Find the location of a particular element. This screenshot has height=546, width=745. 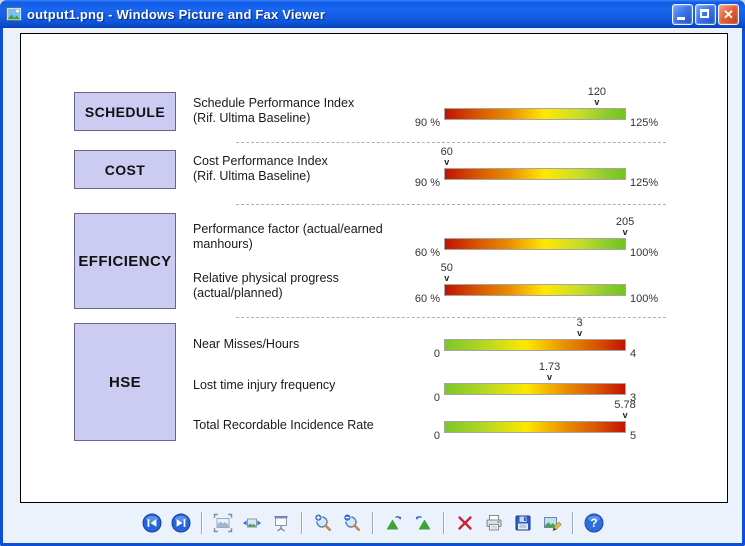

previous-image-icon is located at coordinates (151, 523).